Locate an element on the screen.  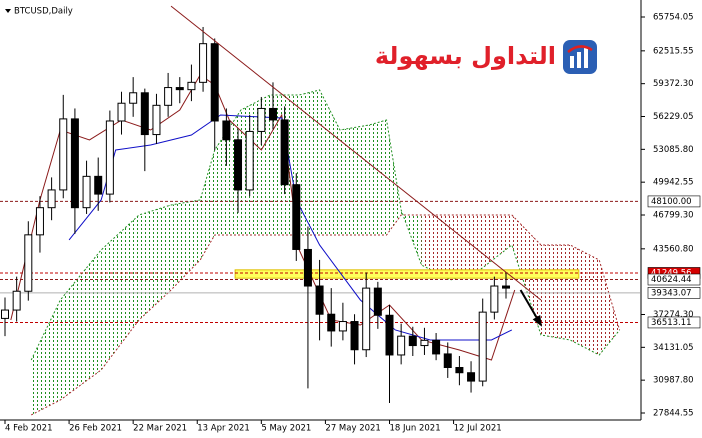
y-tick-label: 53085.80 is located at coordinates (673, 150).